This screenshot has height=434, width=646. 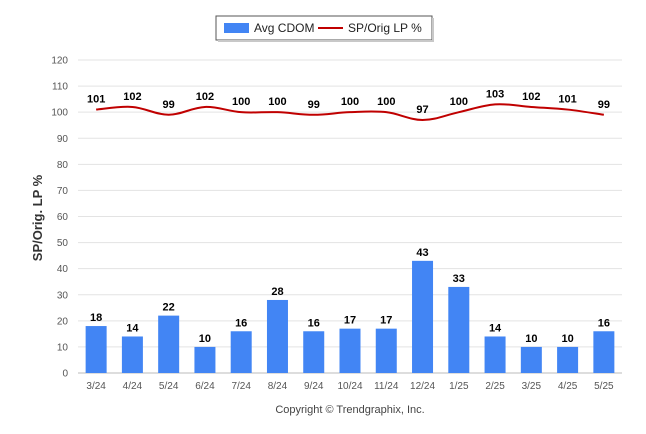 I want to click on y-tick-label: 60, so click(x=63, y=217).